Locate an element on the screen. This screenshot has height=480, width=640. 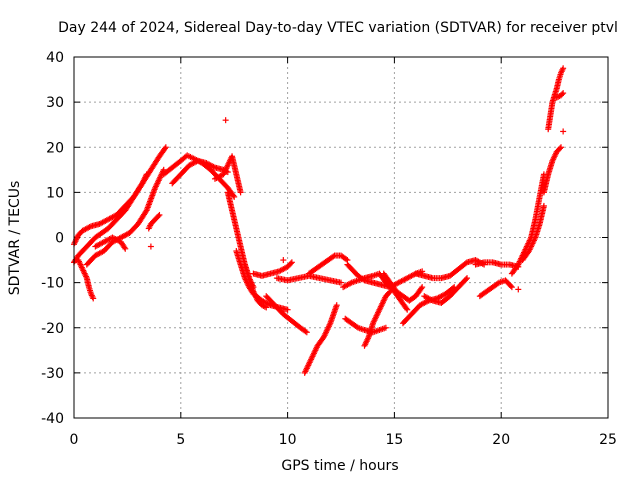
y-axis-label: SDTVAR / TECUs is located at coordinates (15, 238).